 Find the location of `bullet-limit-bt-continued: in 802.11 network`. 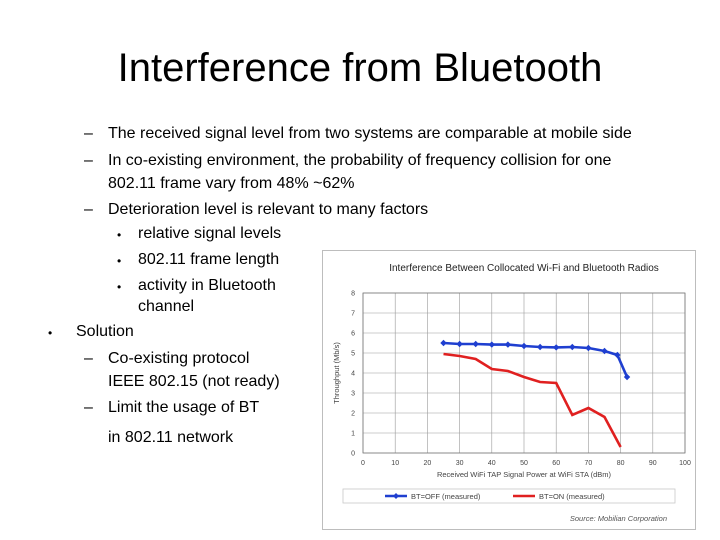

bullet-limit-bt-continued: in 802.11 network is located at coordinates (171, 437).